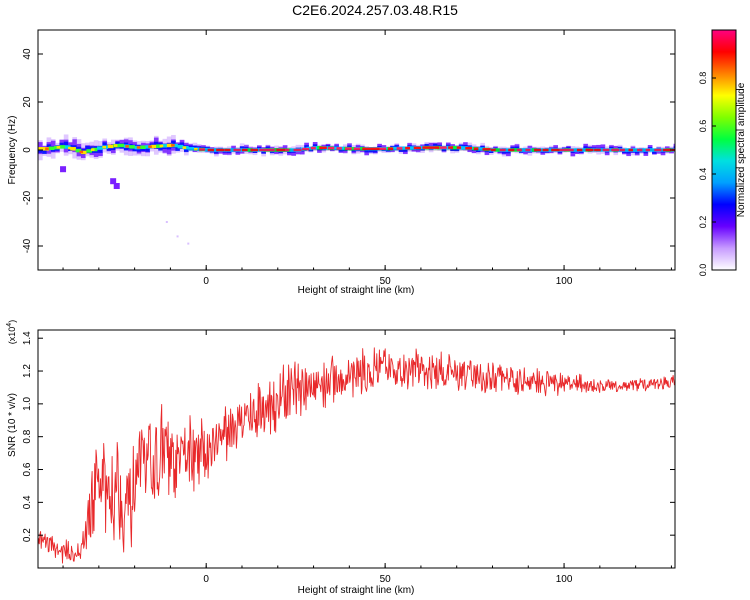 This screenshot has width=750, height=600. What do you see at coordinates (206, 579) in the screenshot?
I see `snr-x-tick-label: 0` at bounding box center [206, 579].